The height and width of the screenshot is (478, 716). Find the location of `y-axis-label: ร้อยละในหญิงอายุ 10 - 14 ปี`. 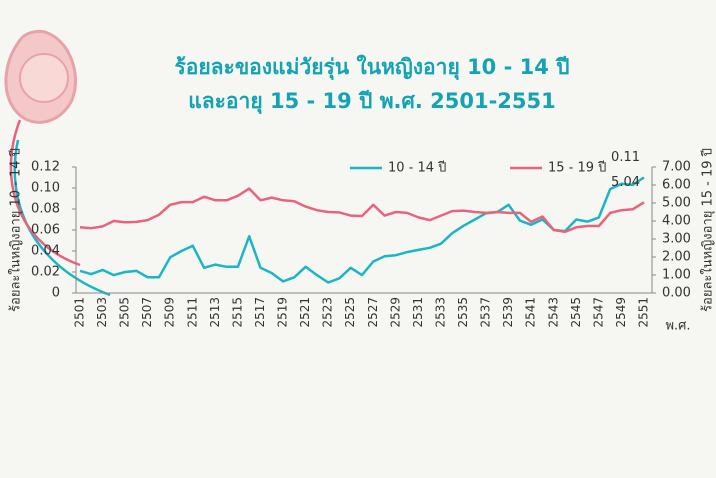

y-axis-label: ร้อยละในหญิงอายุ 10 - 14 ปี is located at coordinates (16, 230).